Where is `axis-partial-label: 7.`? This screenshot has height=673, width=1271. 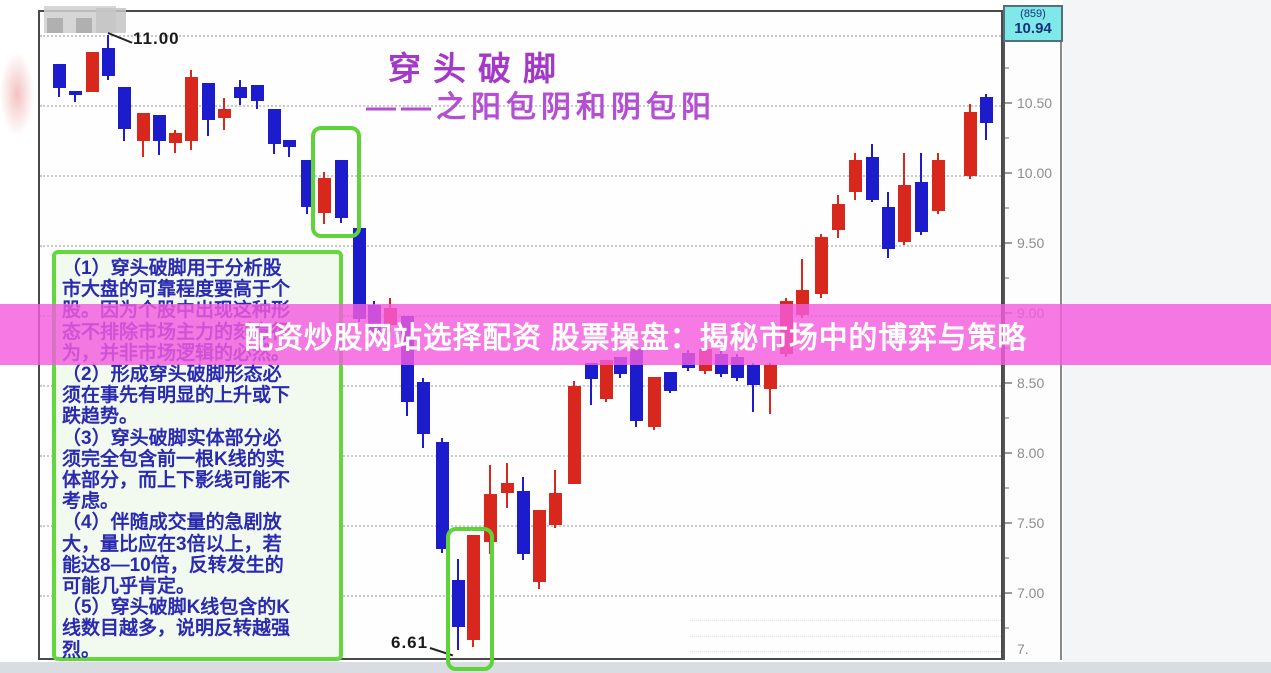 axis-partial-label: 7. is located at coordinates (1023, 649).